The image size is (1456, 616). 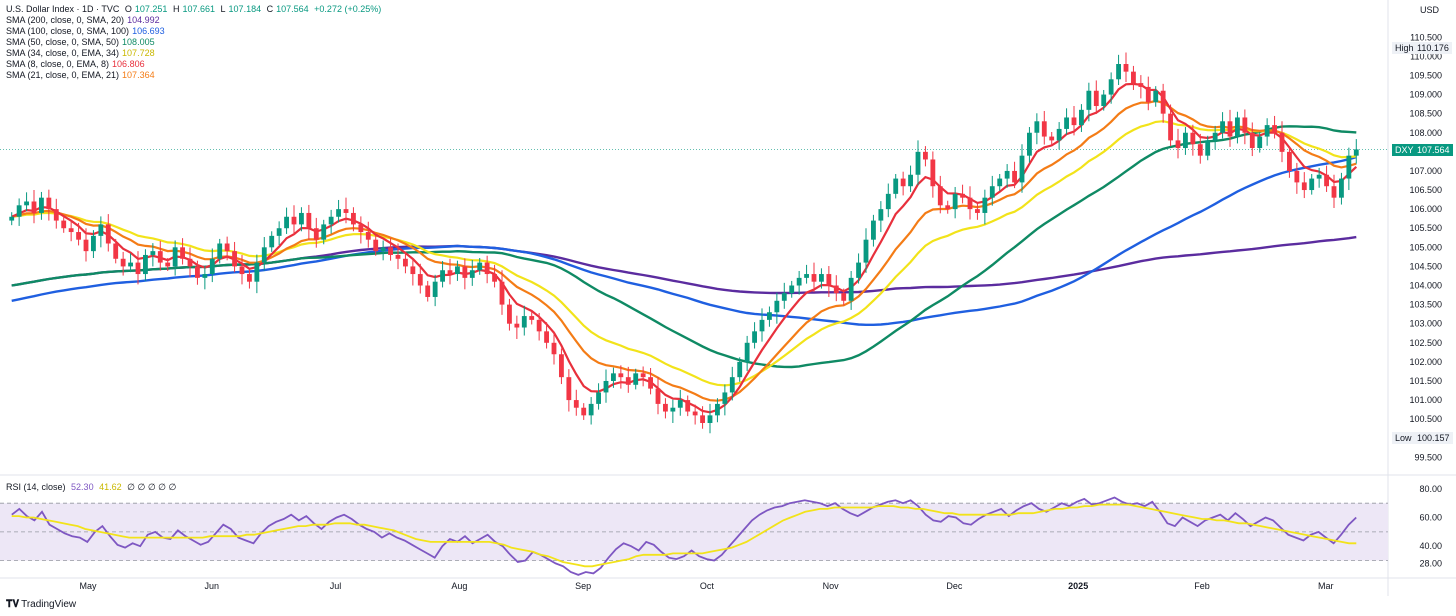 I want to click on indicator-sma100: SMA (100, close, 0, SMA, 100) 106.693, so click(x=85, y=31).